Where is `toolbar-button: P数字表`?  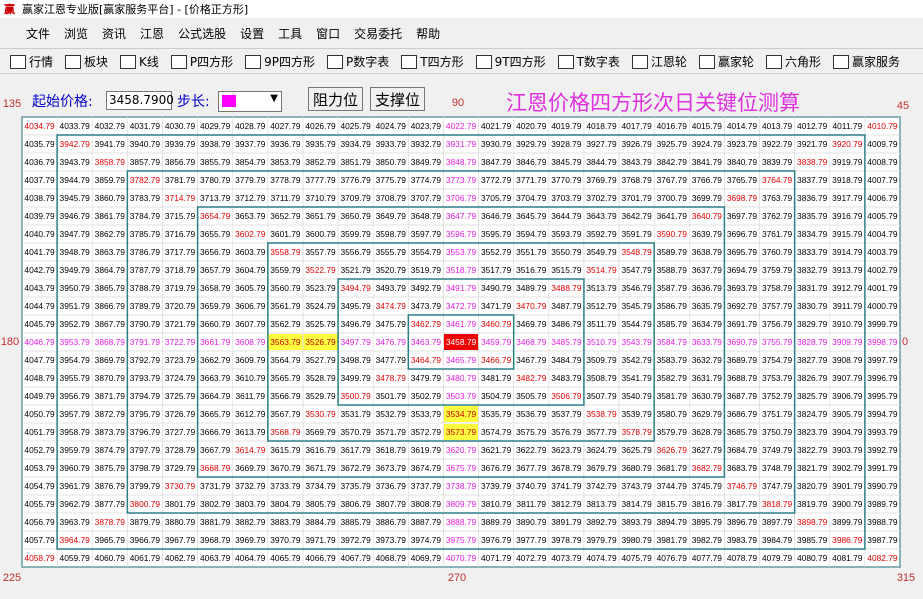 toolbar-button: P数字表 is located at coordinates (358, 61).